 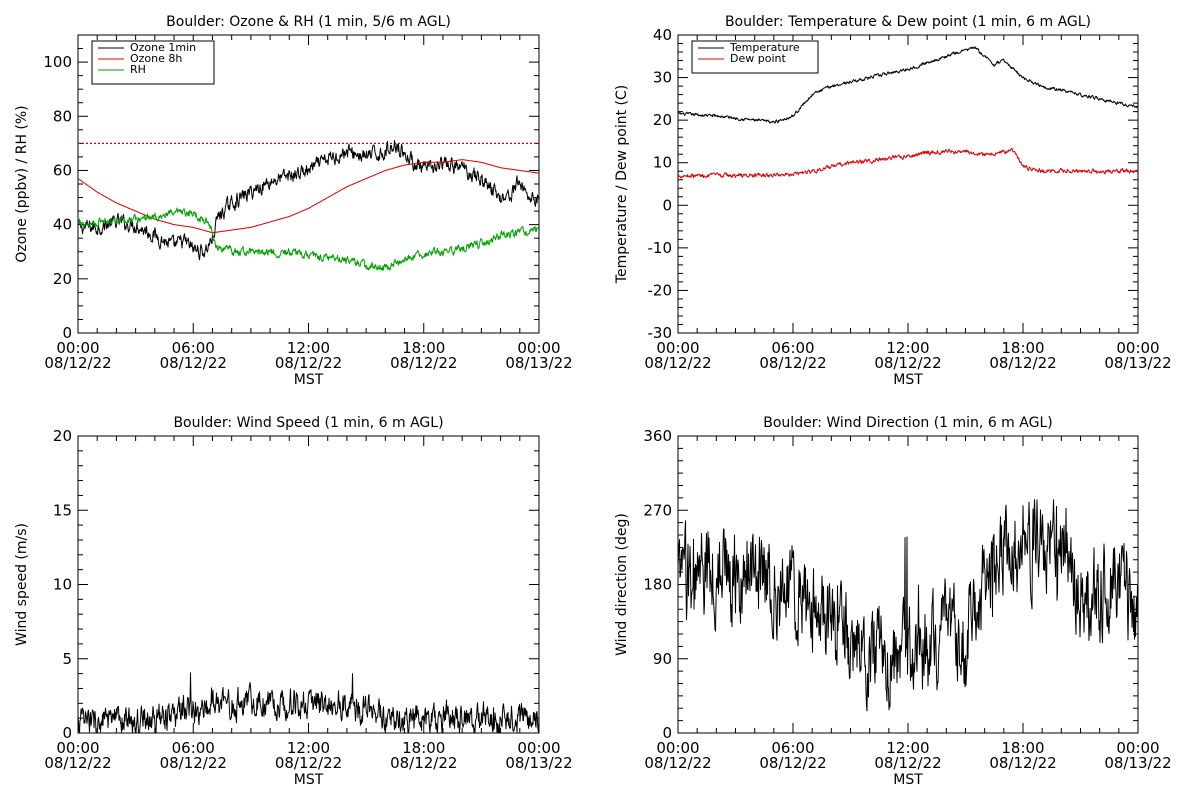 What do you see at coordinates (622, 184) in the screenshot?
I see `y-axis-label: Temperature / Dew point (C)` at bounding box center [622, 184].